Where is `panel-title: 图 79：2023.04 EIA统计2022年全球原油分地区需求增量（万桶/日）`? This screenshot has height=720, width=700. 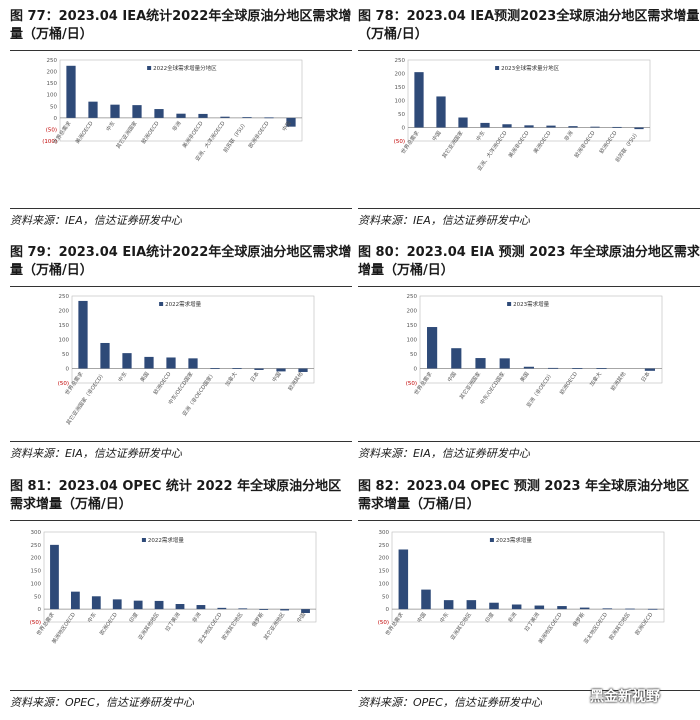
panel-title: 图 79：2023.04 EIA统计2022年全球原油分地区需求增量（万桶/日） is located at coordinates (181, 261).